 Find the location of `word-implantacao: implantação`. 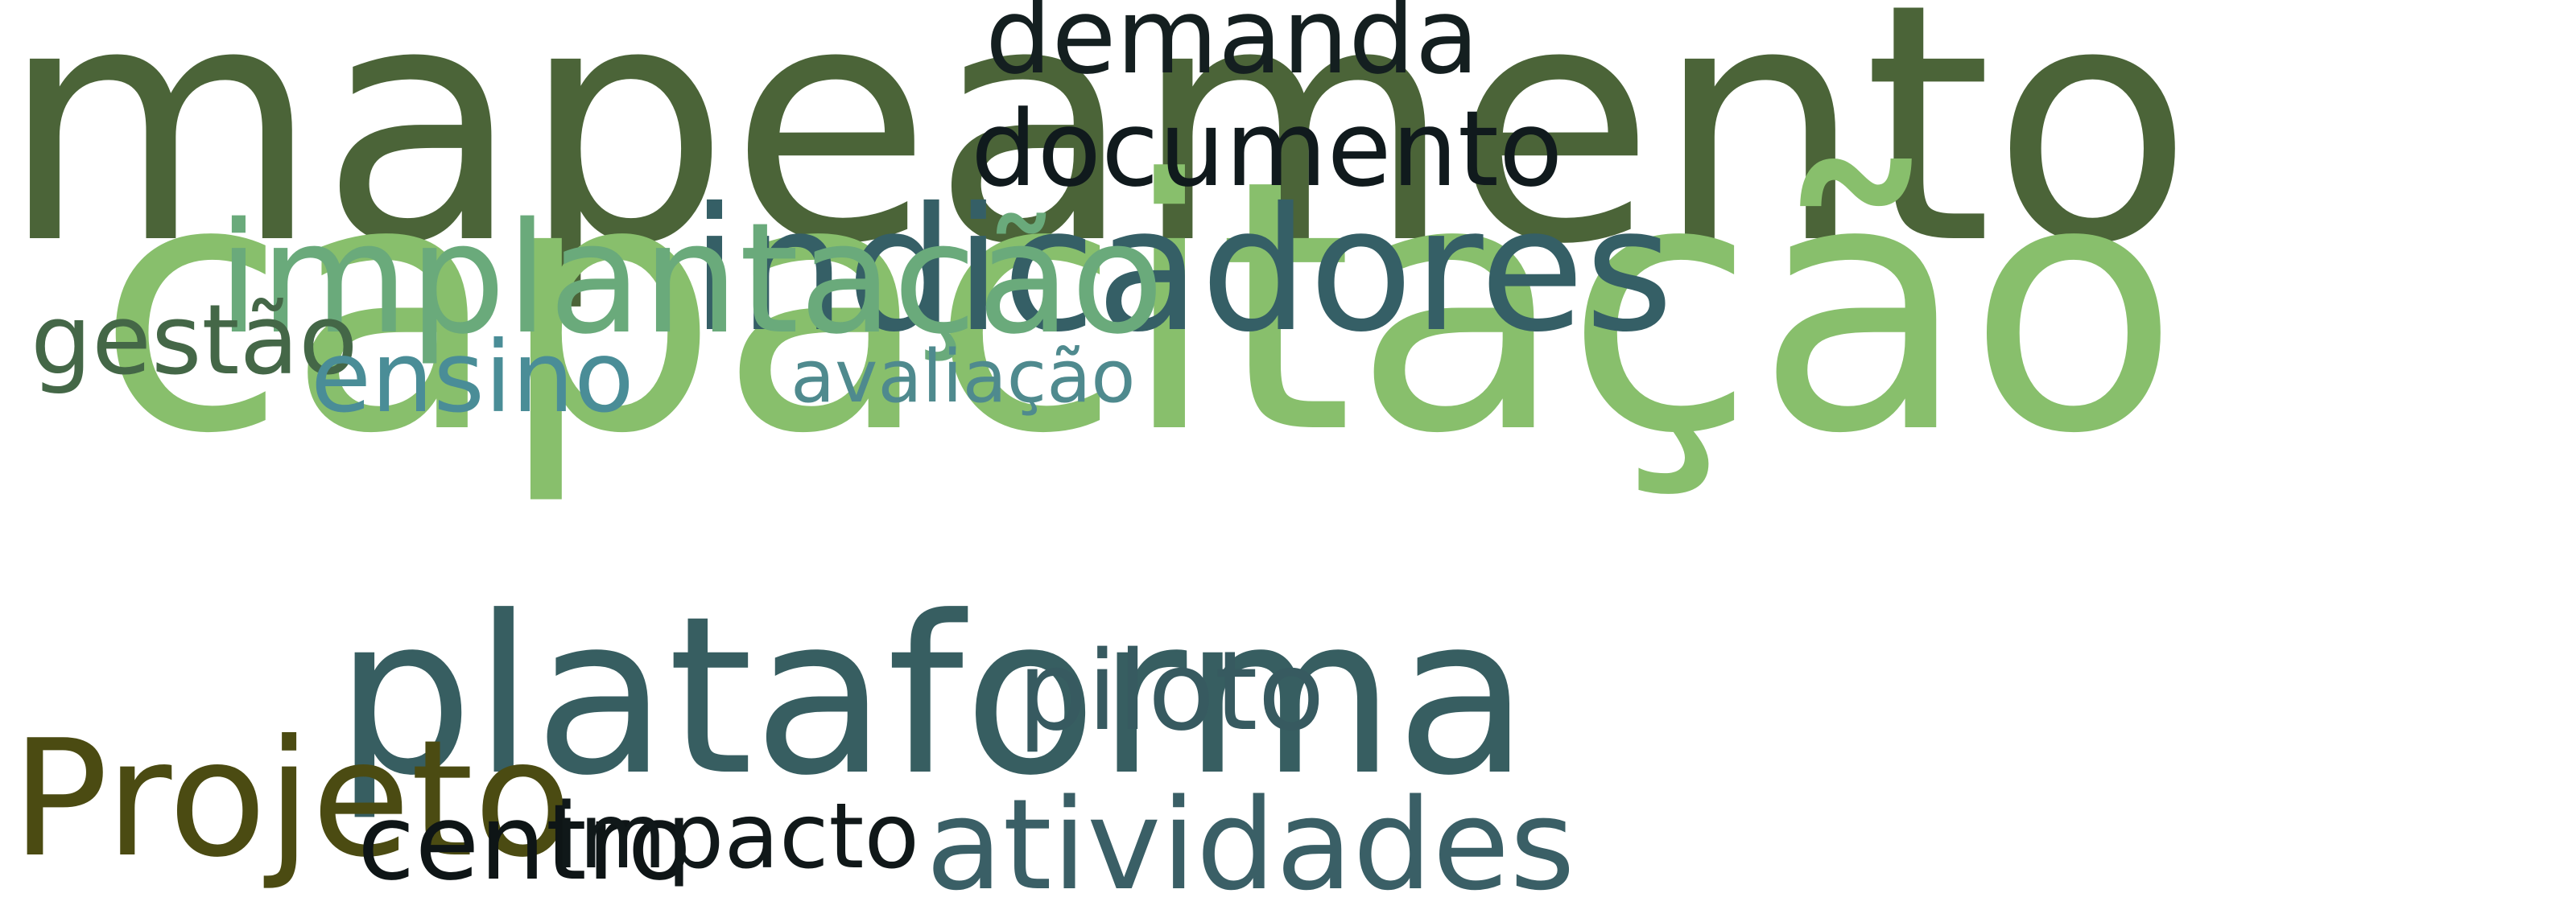

word-implantacao: implantação is located at coordinates (691, 279).